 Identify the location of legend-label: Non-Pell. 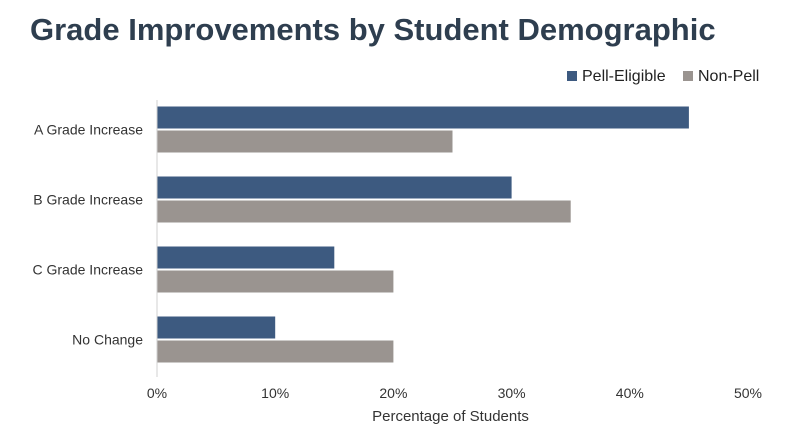
(728, 76).